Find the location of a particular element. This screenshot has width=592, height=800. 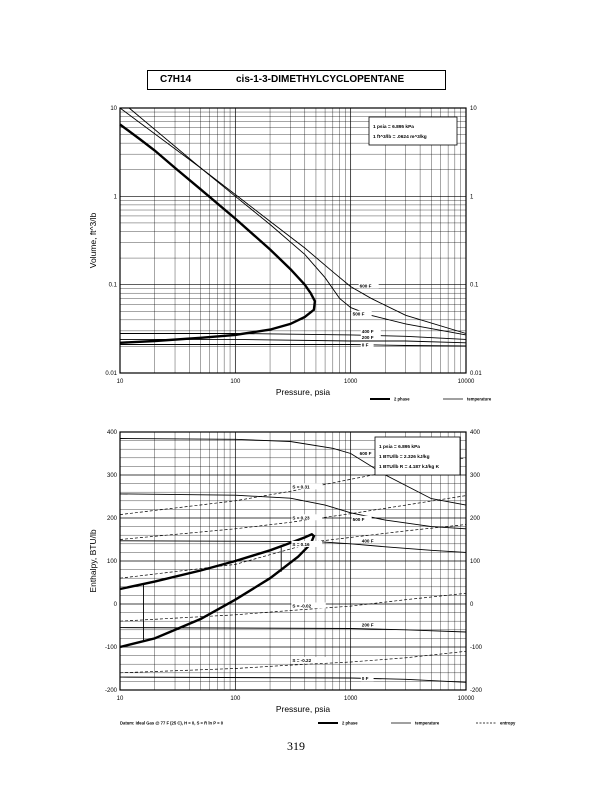

y-tick-label-right: -200 is located at coordinates (476, 691).